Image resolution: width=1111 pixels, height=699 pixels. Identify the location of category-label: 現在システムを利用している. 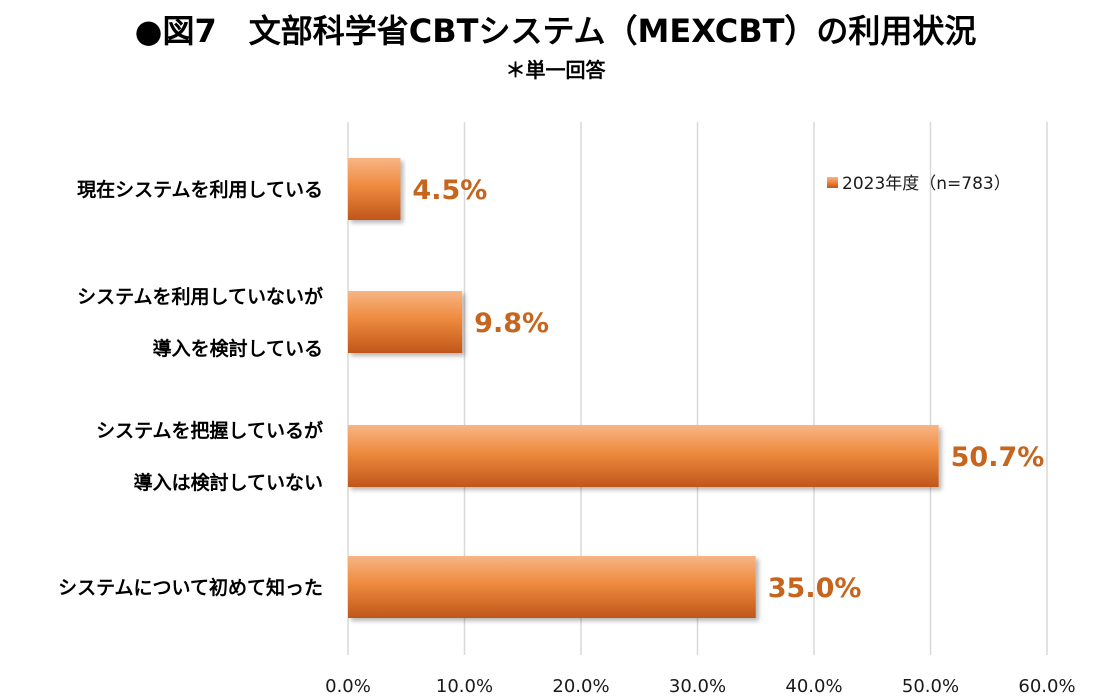
(200, 189).